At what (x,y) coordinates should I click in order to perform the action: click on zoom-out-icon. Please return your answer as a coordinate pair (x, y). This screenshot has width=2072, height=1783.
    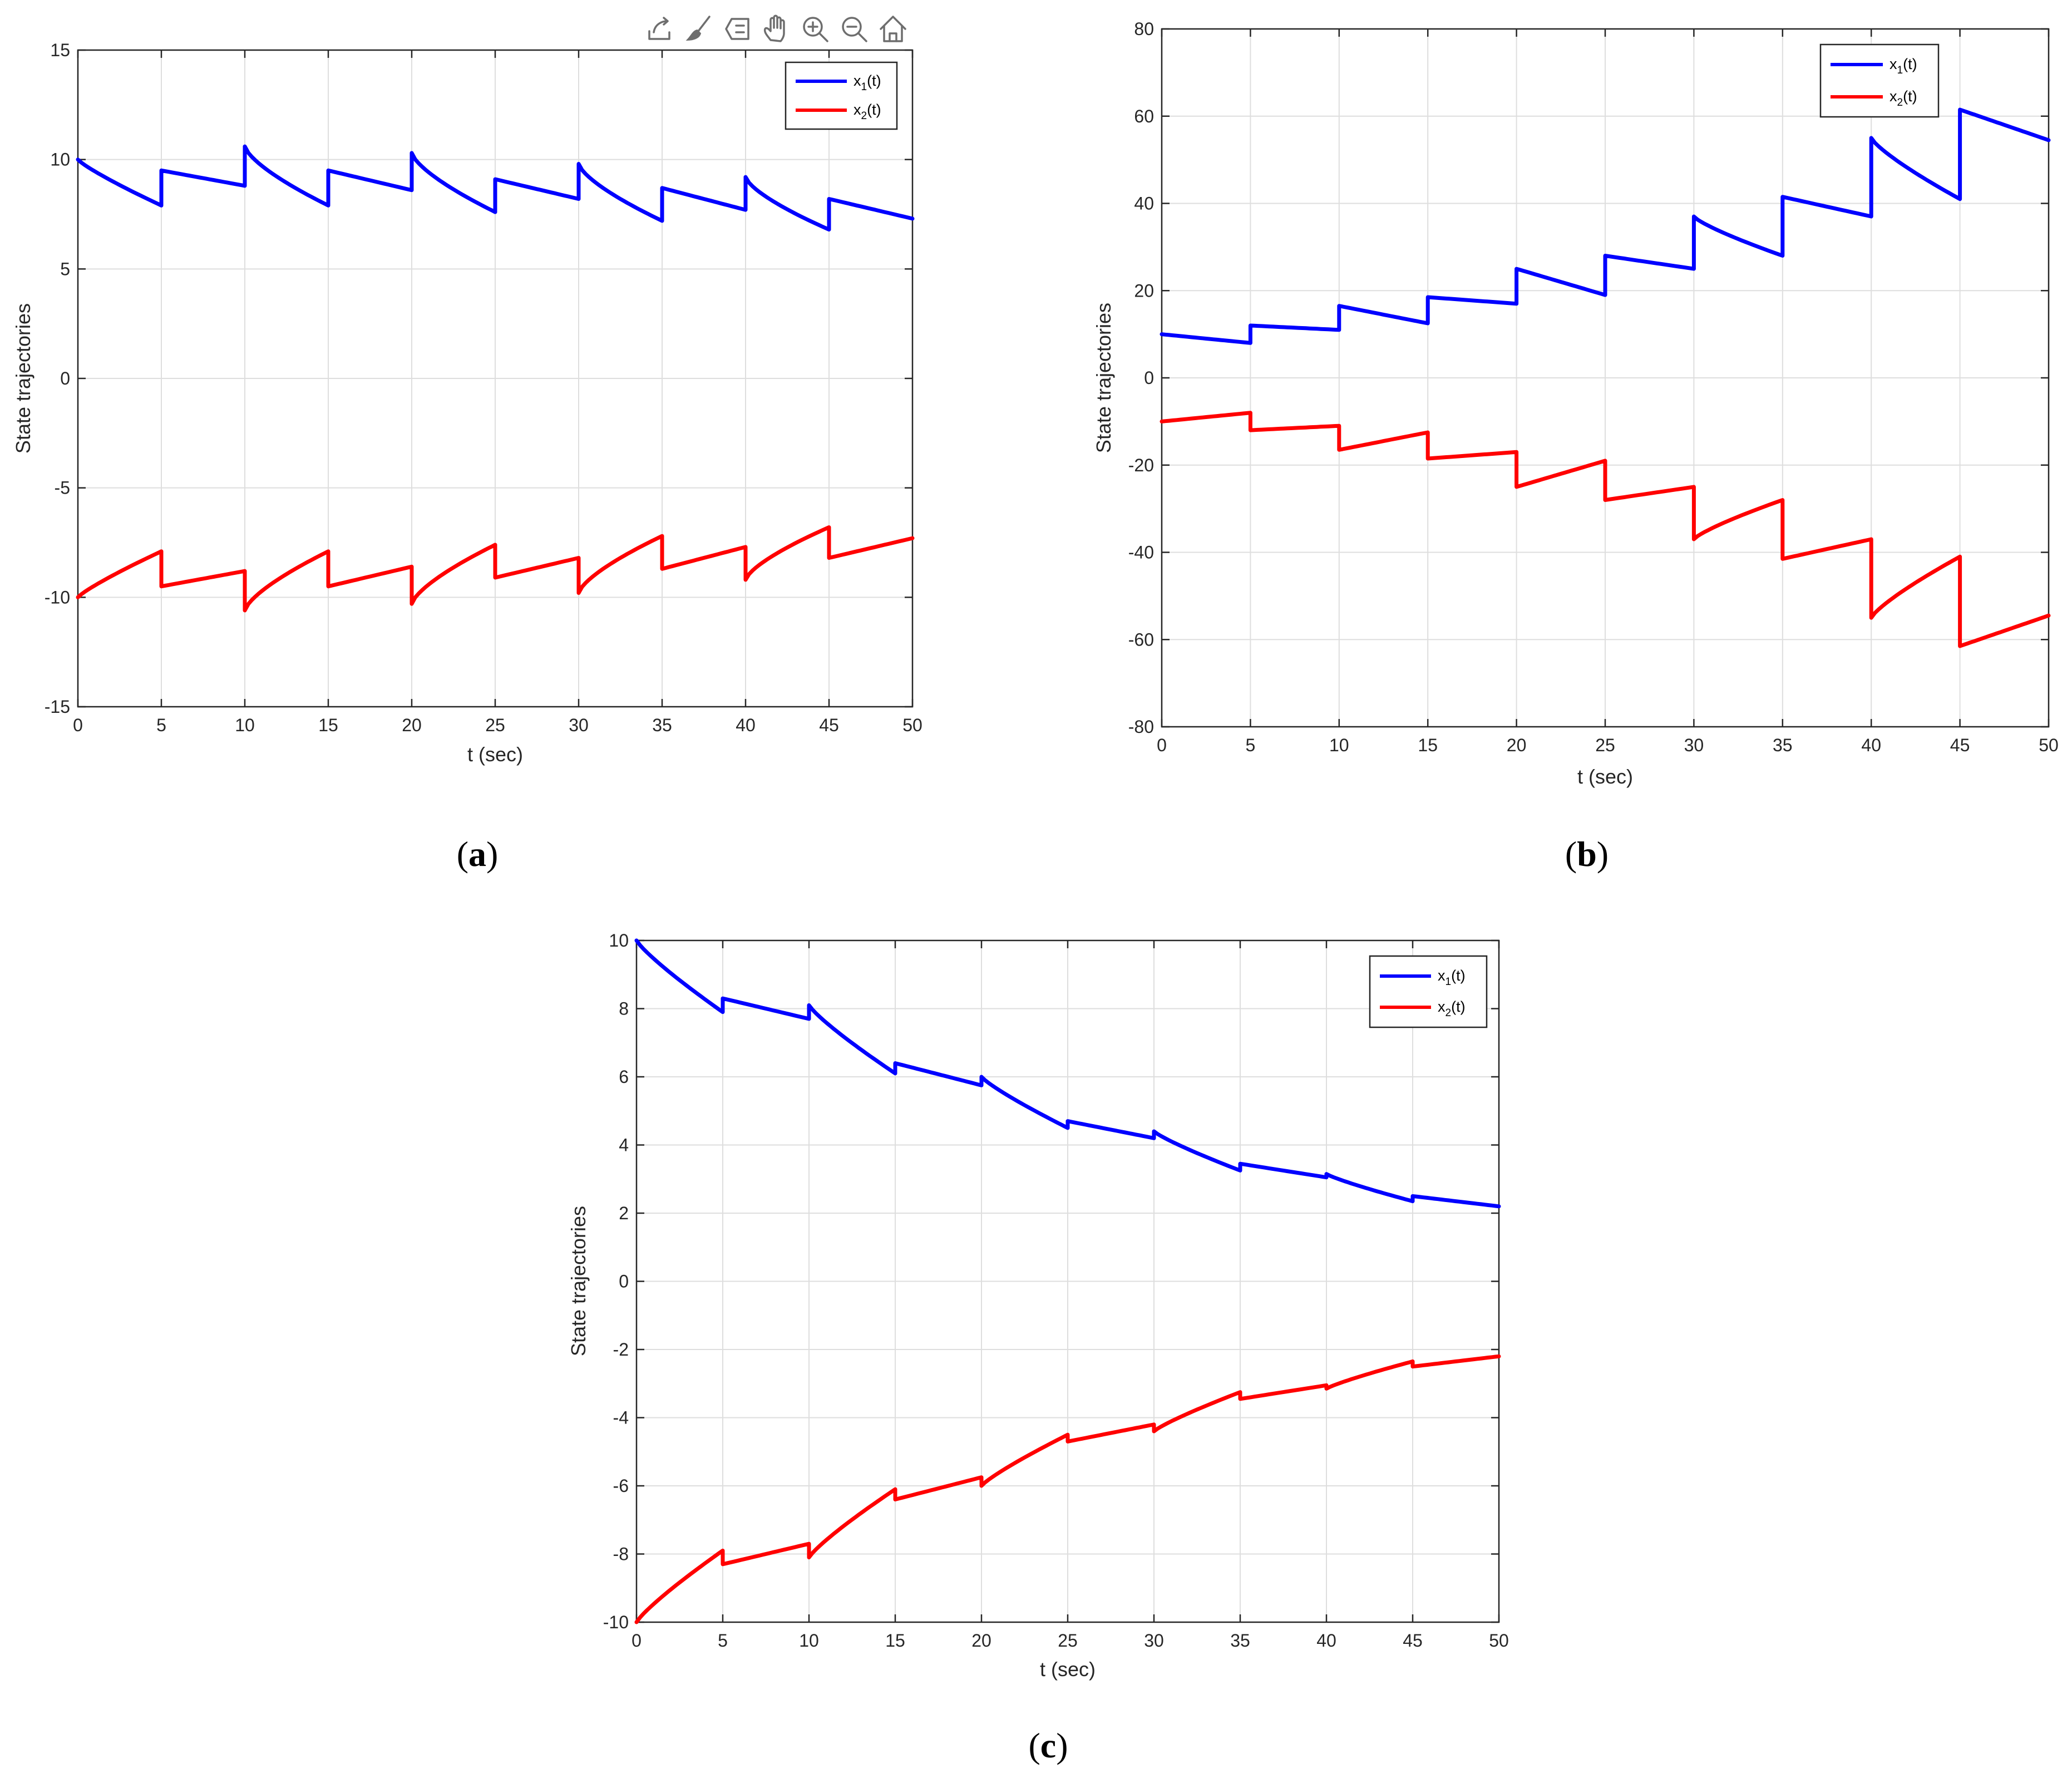
    Looking at the image, I should click on (854, 29).